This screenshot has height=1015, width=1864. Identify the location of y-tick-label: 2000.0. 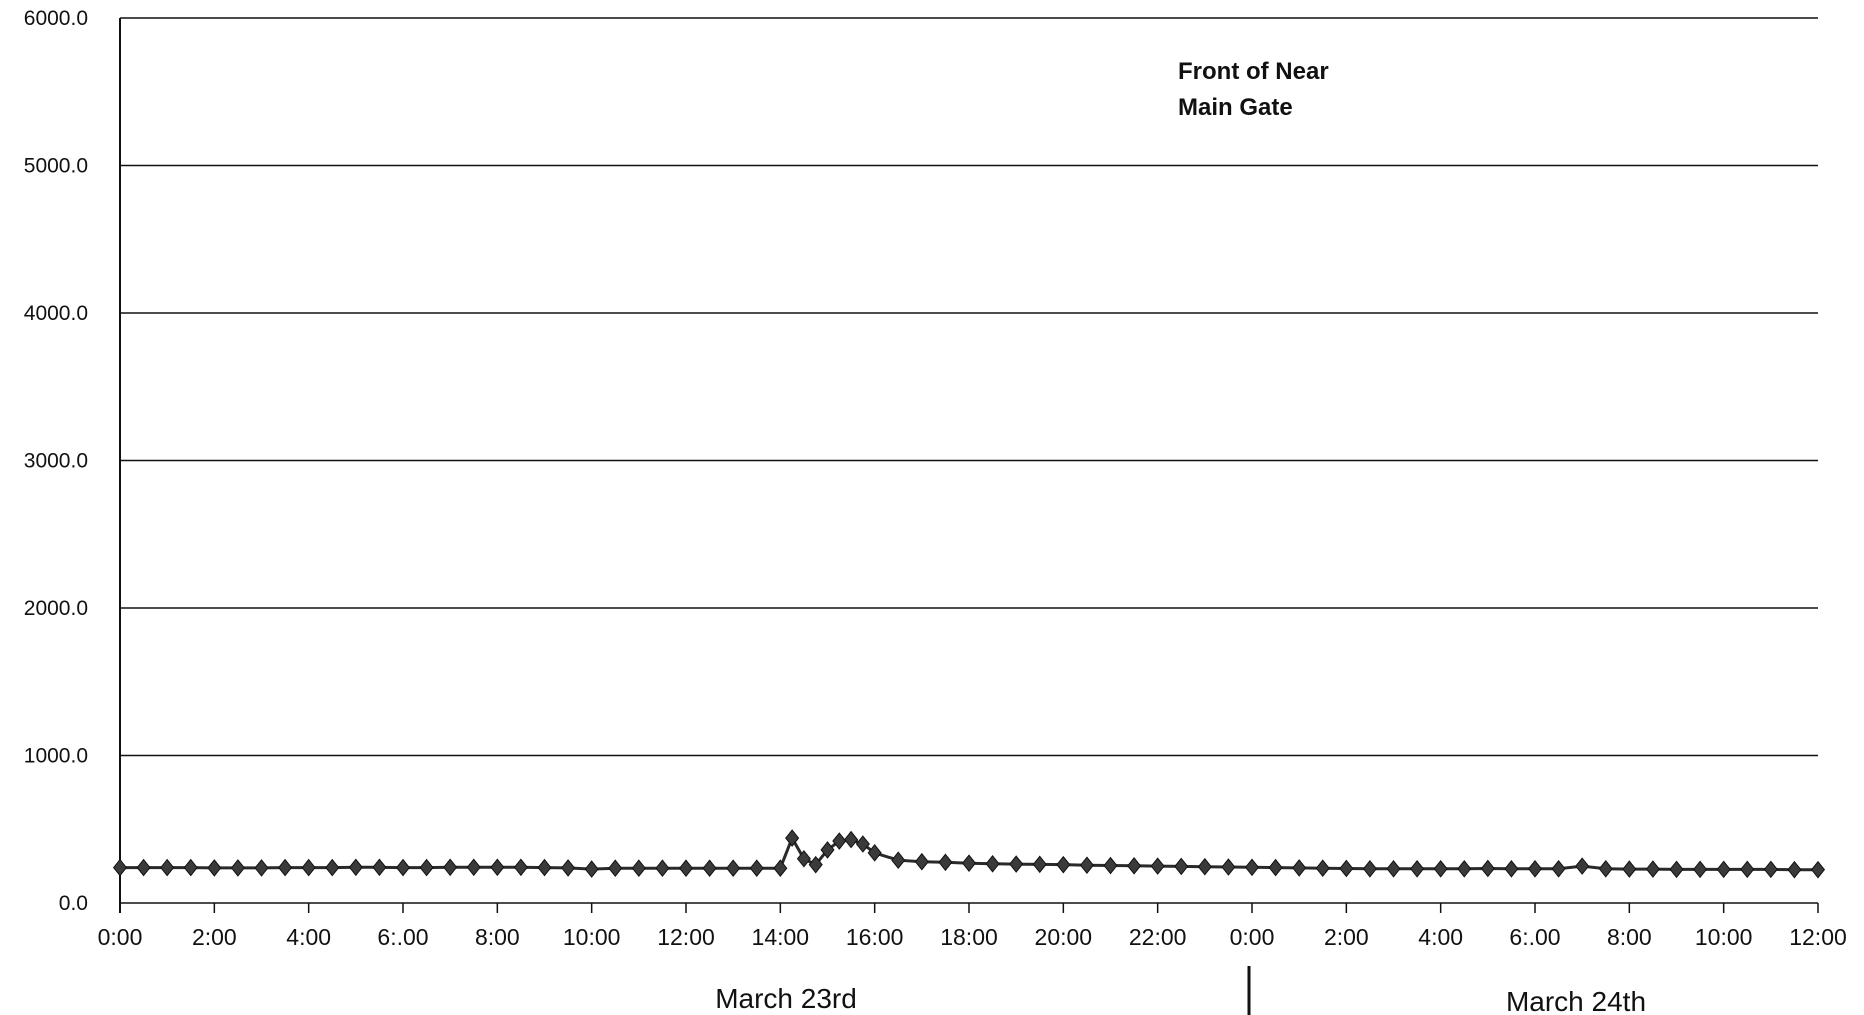
(56, 608).